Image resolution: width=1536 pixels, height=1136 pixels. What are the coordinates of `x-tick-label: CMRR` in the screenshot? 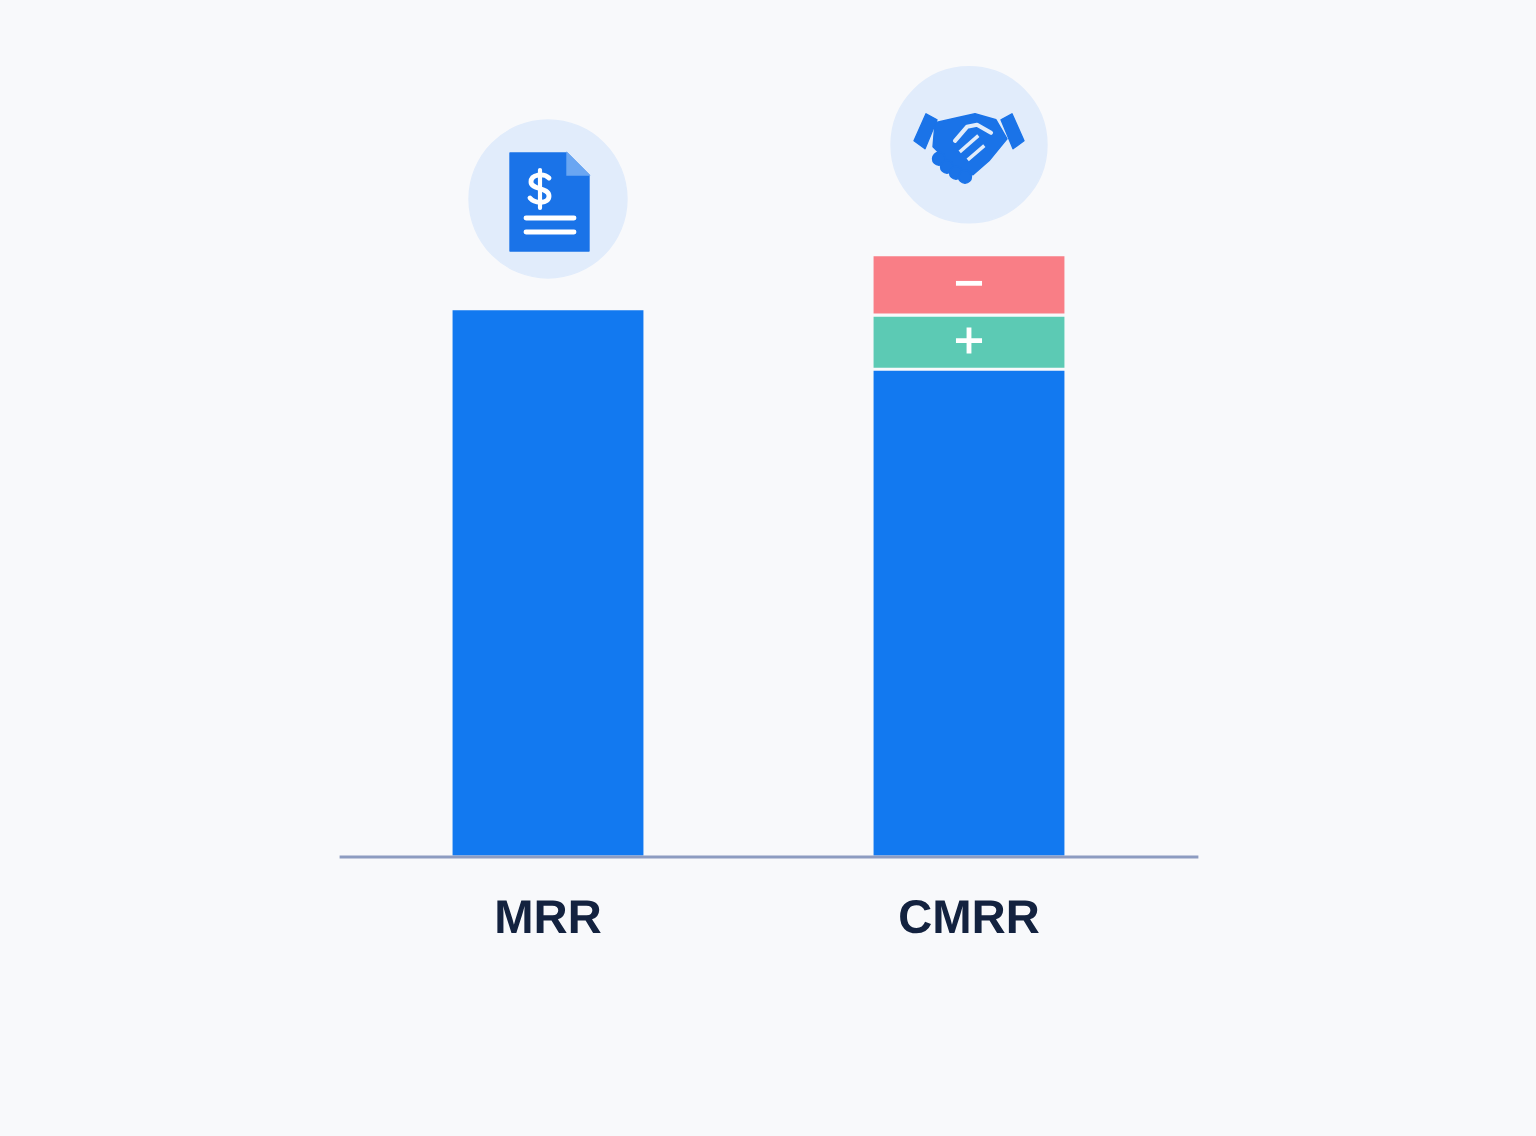 It's located at (969, 916).